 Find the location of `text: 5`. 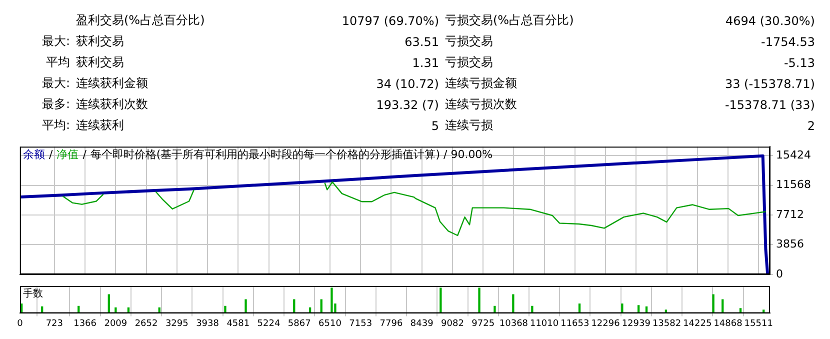

text: 5 is located at coordinates (435, 125).